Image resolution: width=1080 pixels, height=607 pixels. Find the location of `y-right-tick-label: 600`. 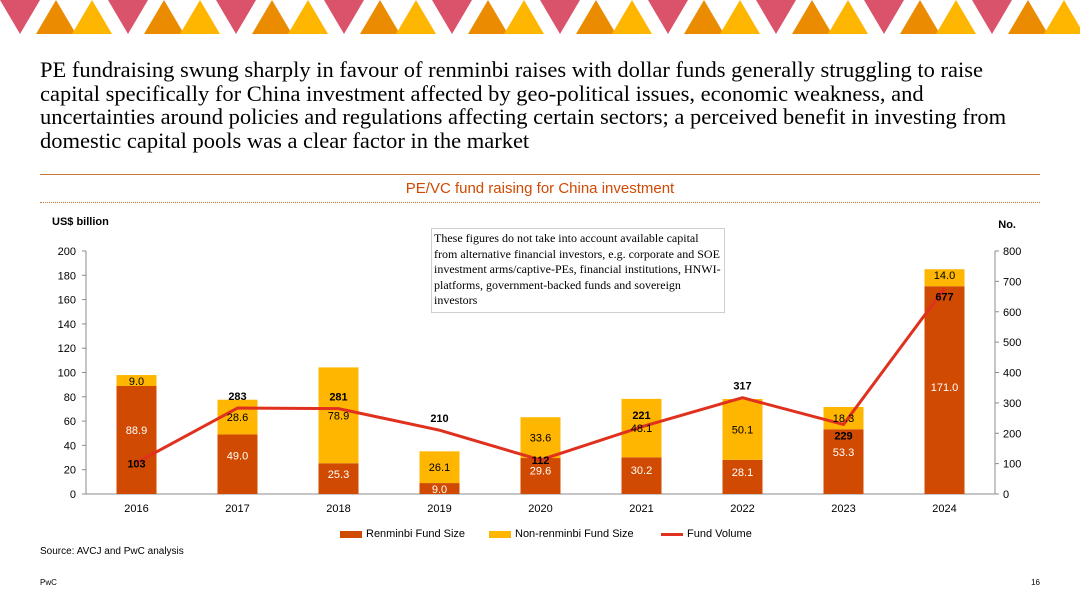

y-right-tick-label: 600 is located at coordinates (1012, 313).